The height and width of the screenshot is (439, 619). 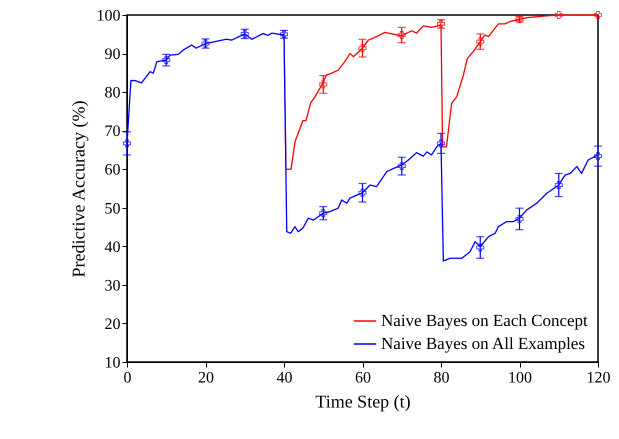 What do you see at coordinates (520, 378) in the screenshot?
I see `x-tick-label: 100` at bounding box center [520, 378].